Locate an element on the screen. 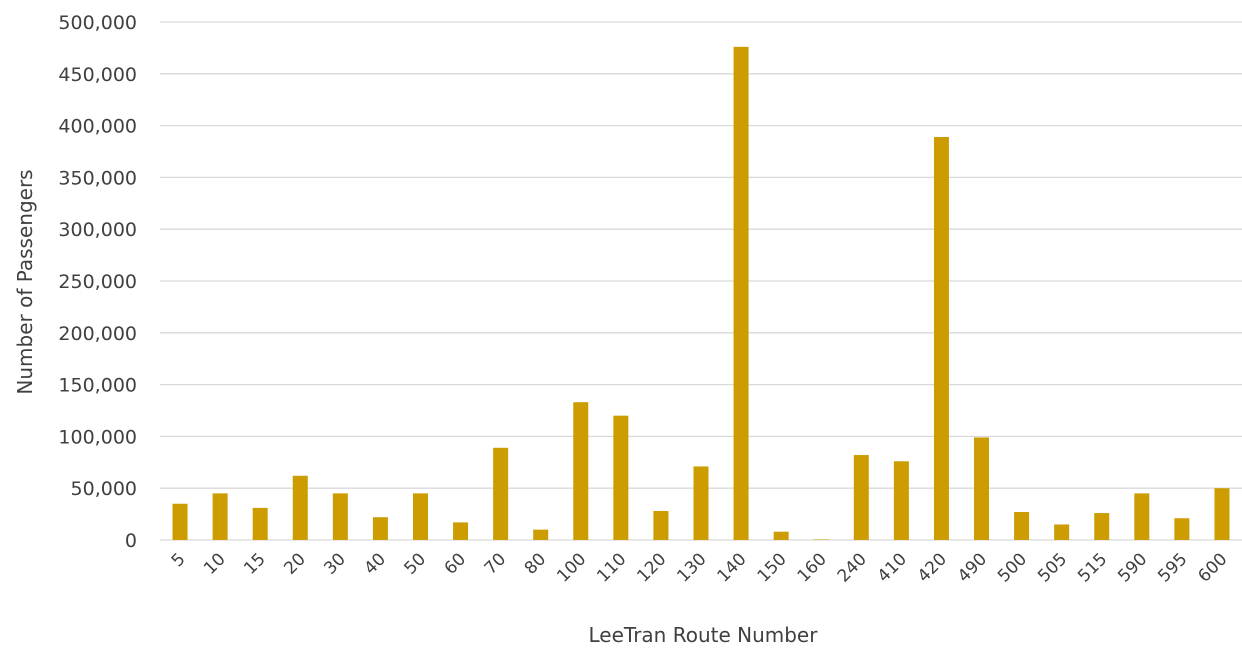 Image resolution: width=1242 pixels, height=651 pixels. x-tick-label: 595 is located at coordinates (1172, 567).